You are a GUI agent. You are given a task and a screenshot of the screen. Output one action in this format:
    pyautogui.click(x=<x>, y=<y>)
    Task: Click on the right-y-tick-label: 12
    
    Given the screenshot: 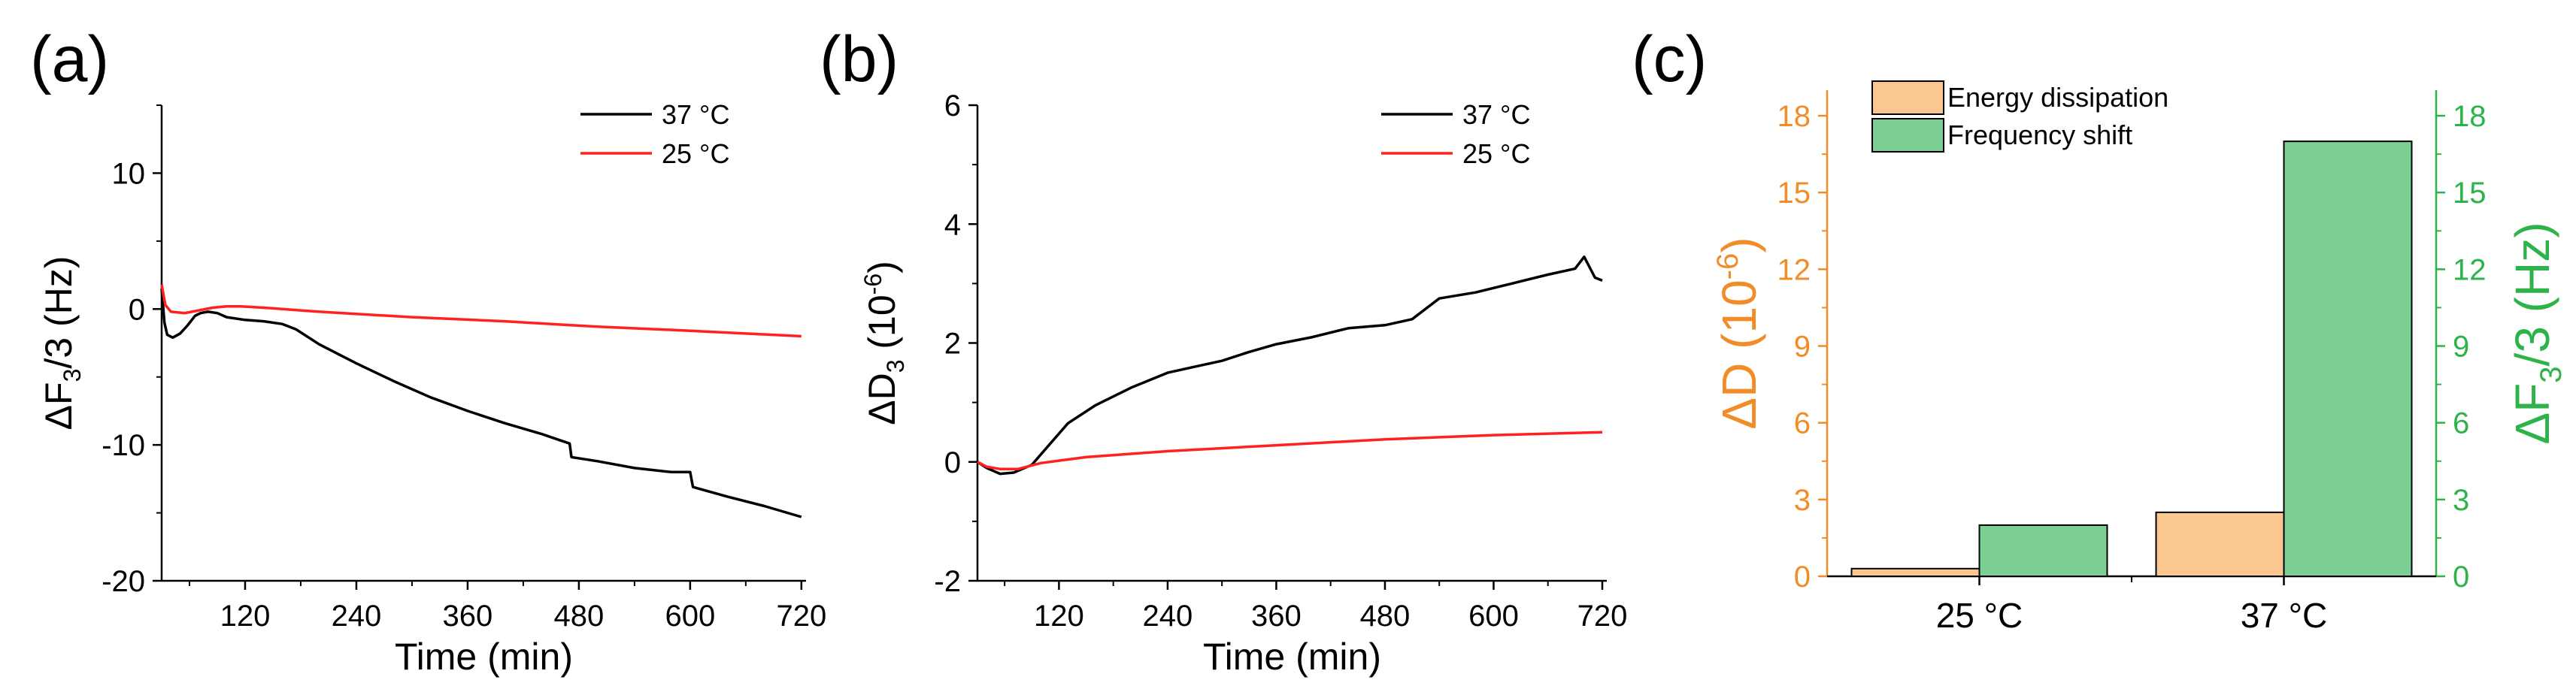 What is the action you would take?
    pyautogui.click(x=2470, y=269)
    